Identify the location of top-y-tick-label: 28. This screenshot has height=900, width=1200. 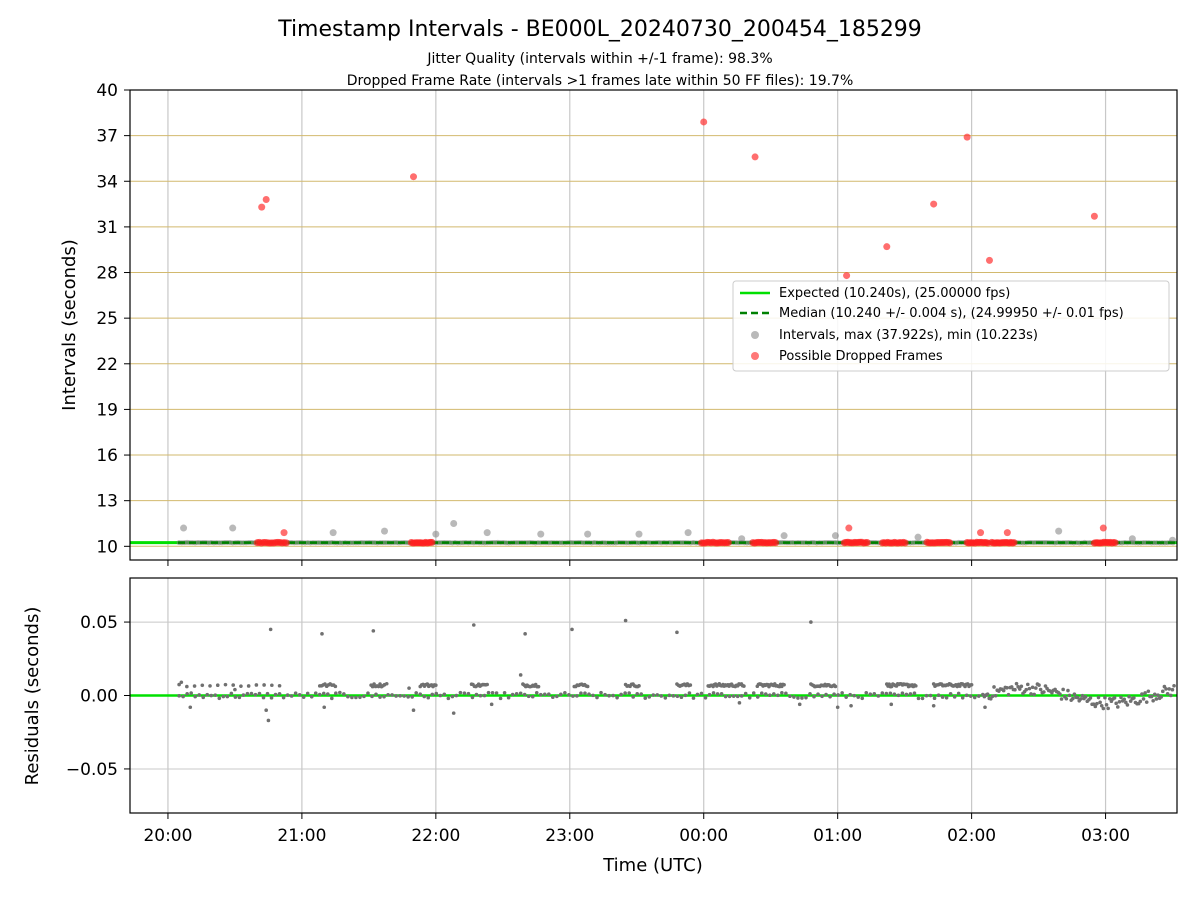
(107, 274).